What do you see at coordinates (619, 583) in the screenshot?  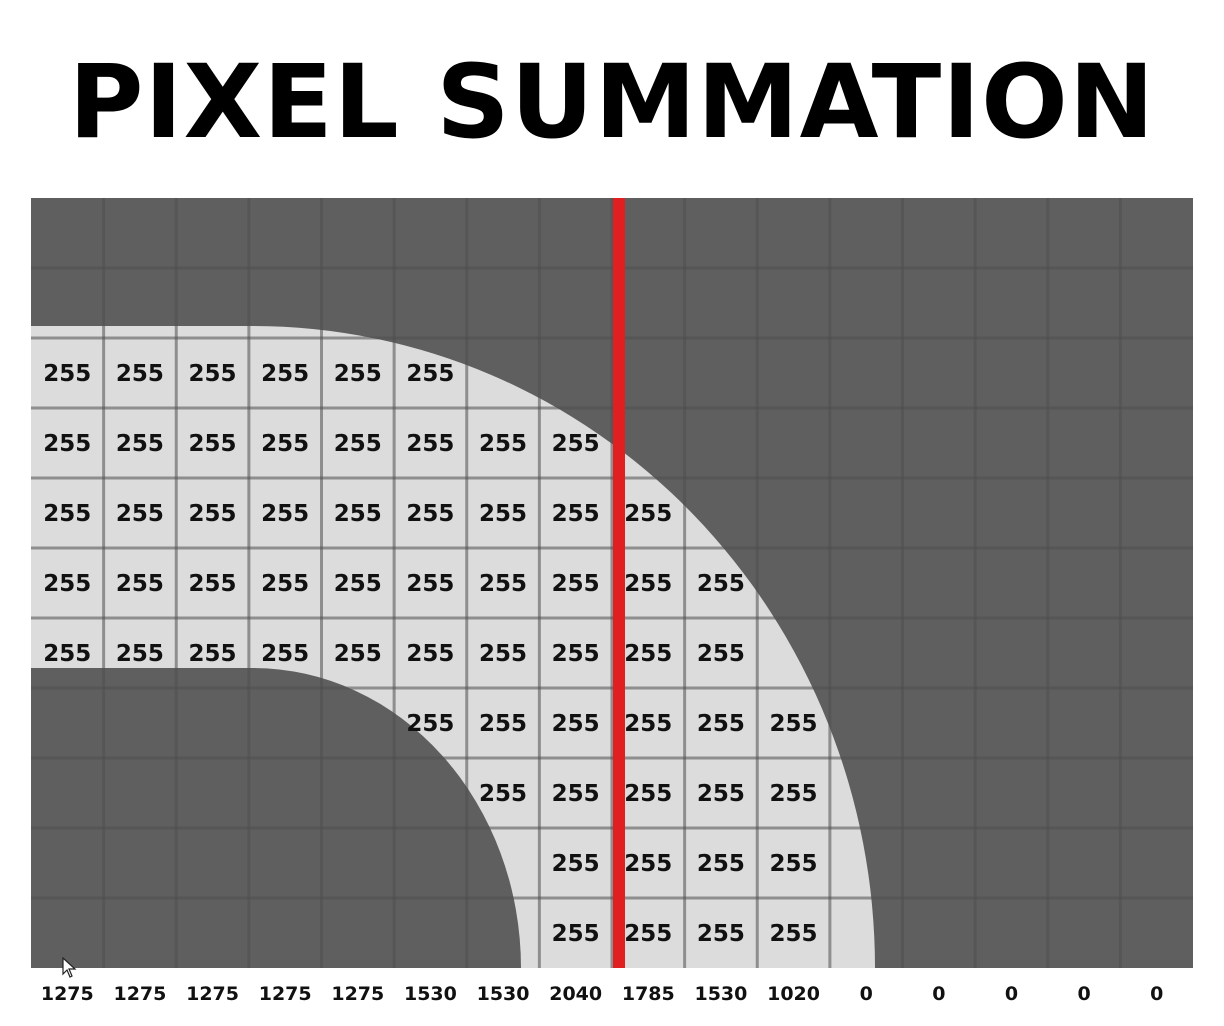 I see `scan-line` at bounding box center [619, 583].